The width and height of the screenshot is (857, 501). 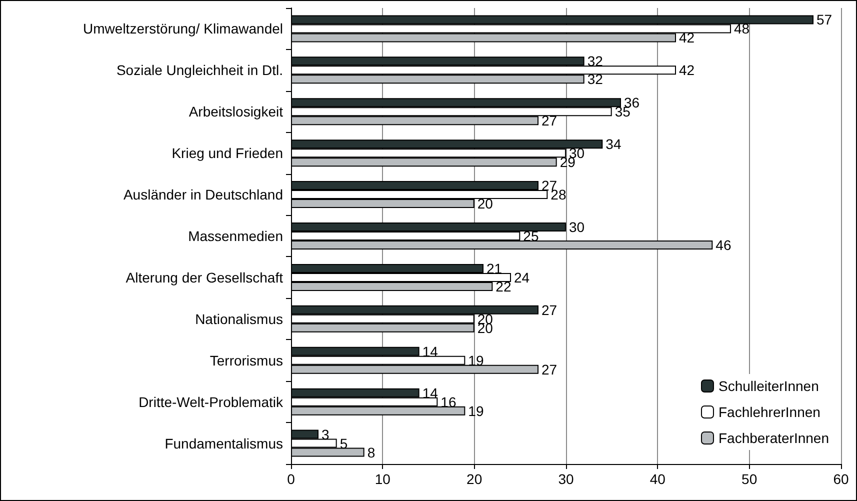 I want to click on y-tick-label: Umweltzerstörung/ Klimawandel, so click(x=183, y=28).